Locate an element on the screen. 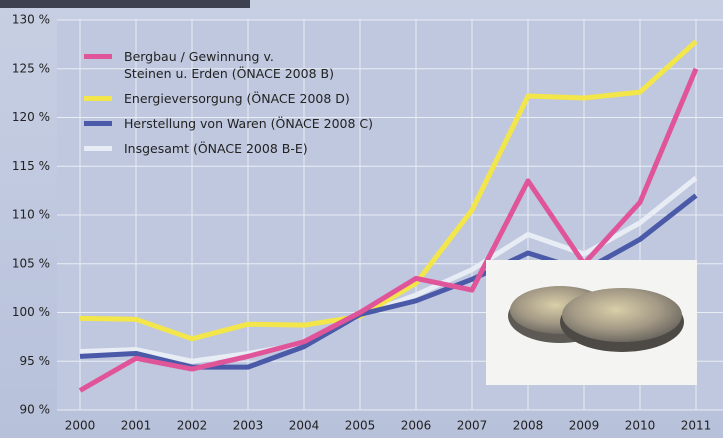 The width and height of the screenshot is (723, 438). legend-label: Herstellung von Waren (ÖNACE 2008 C) is located at coordinates (249, 123).